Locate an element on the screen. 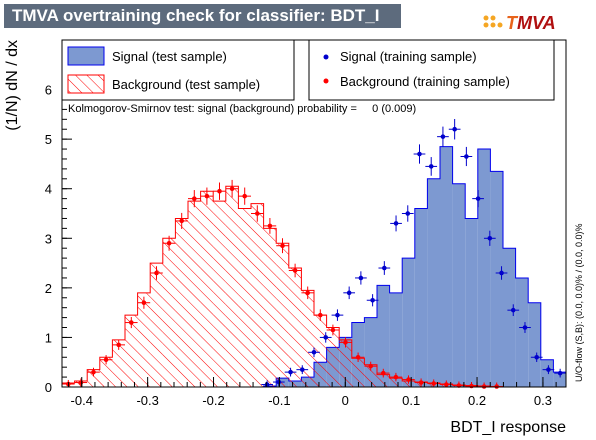 The image size is (596, 440). x-axis-label: BDT_I response is located at coordinates (508, 427).